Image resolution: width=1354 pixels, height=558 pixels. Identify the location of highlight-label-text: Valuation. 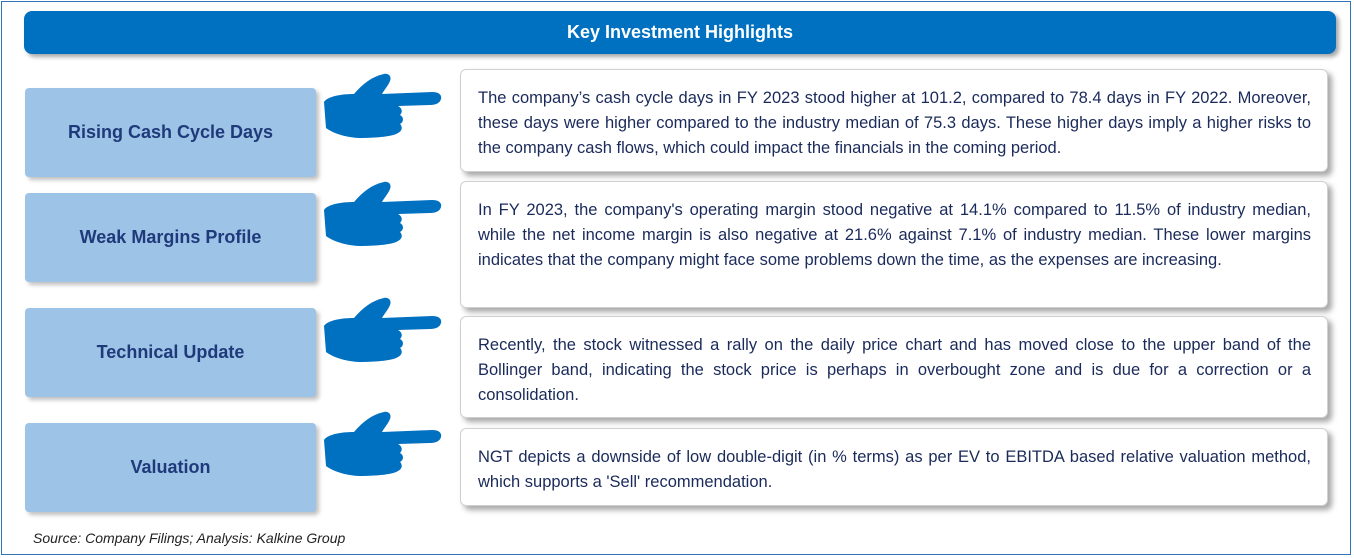
(170, 467).